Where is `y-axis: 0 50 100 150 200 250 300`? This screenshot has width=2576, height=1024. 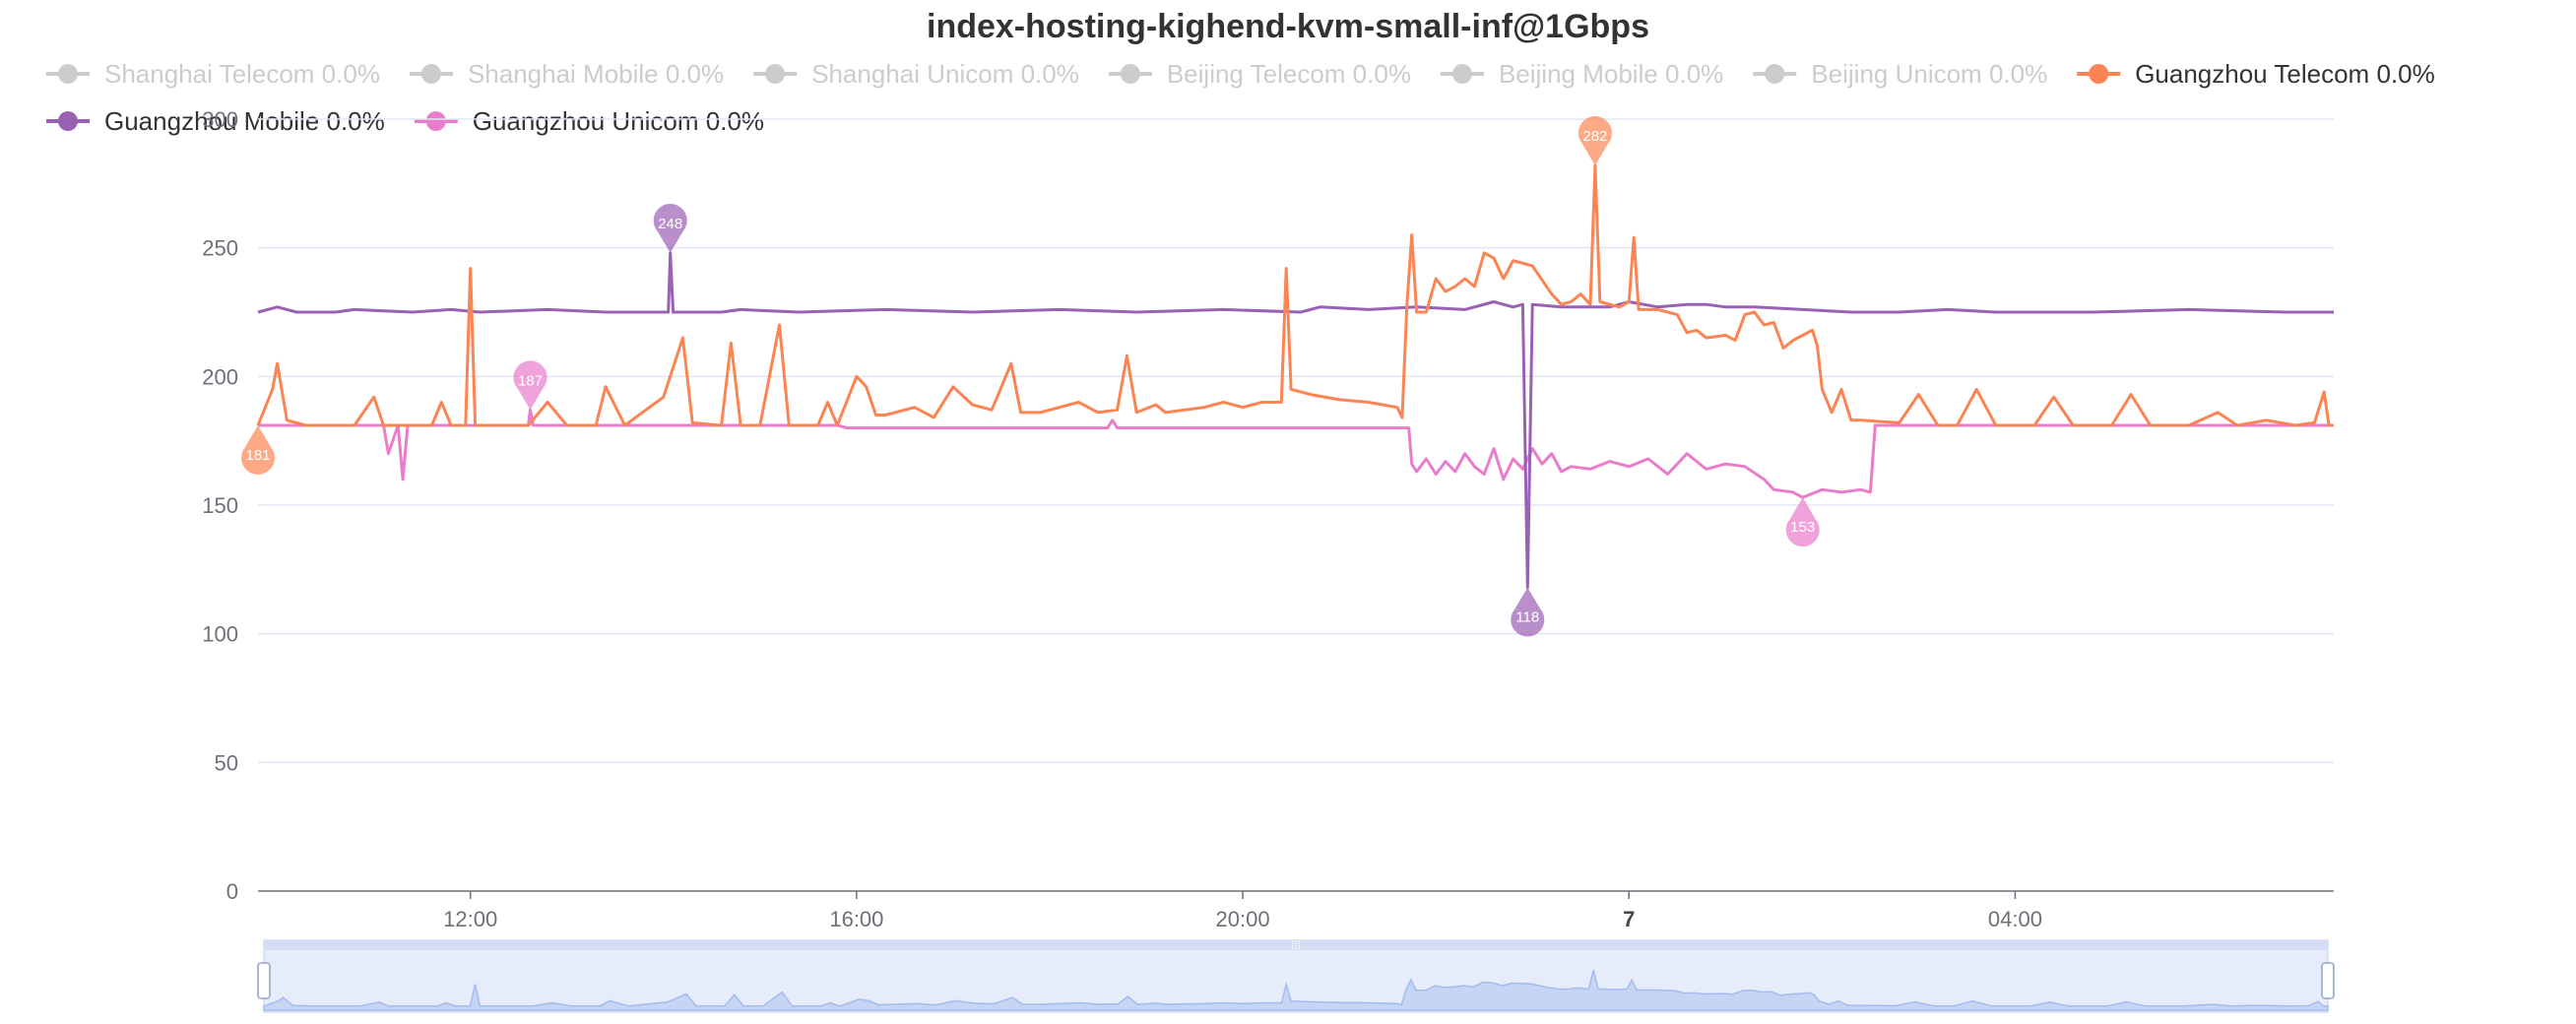
y-axis: 0 50 100 150 200 250 300 is located at coordinates (220, 505).